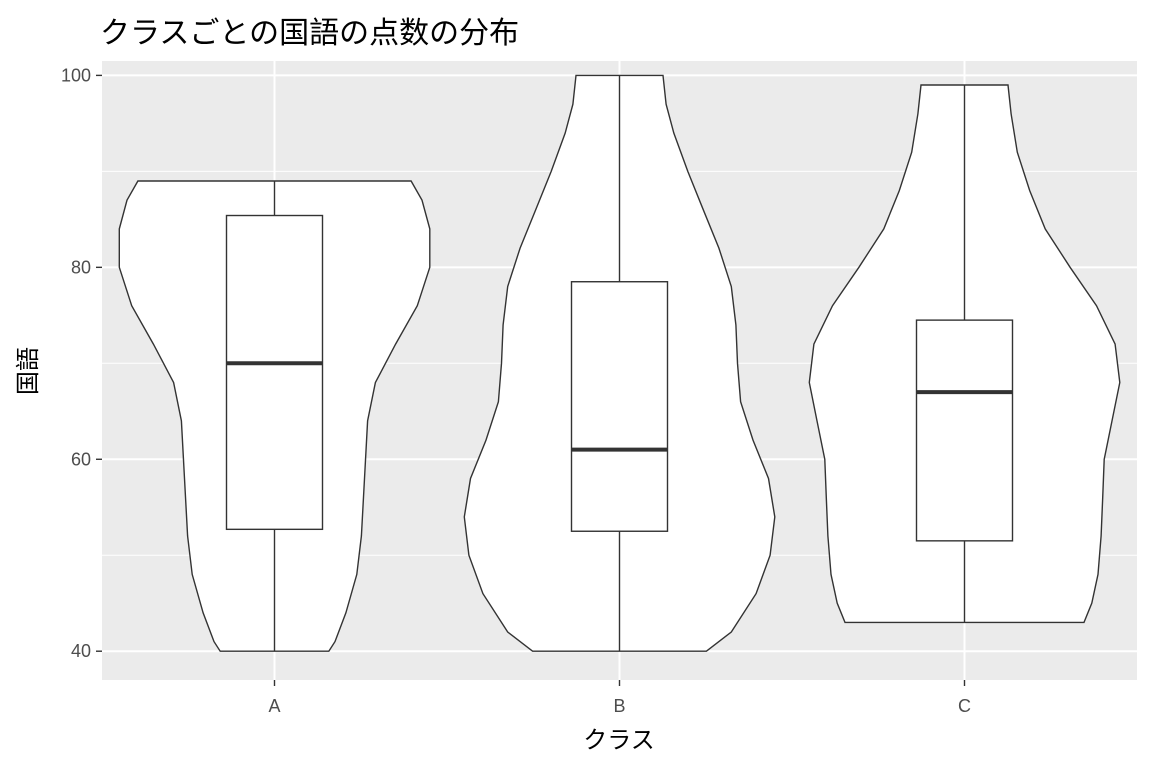 Image resolution: width=1152 pixels, height=768 pixels. I want to click on x-axis-title: クラス, so click(619, 740).